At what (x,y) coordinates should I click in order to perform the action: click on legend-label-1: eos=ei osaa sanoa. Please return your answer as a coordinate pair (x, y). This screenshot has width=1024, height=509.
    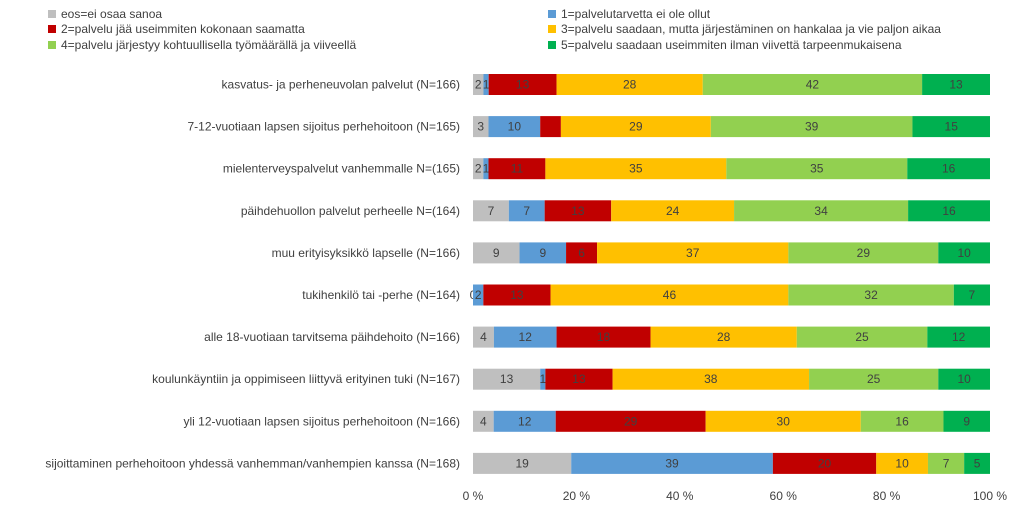
    Looking at the image, I should click on (111, 14).